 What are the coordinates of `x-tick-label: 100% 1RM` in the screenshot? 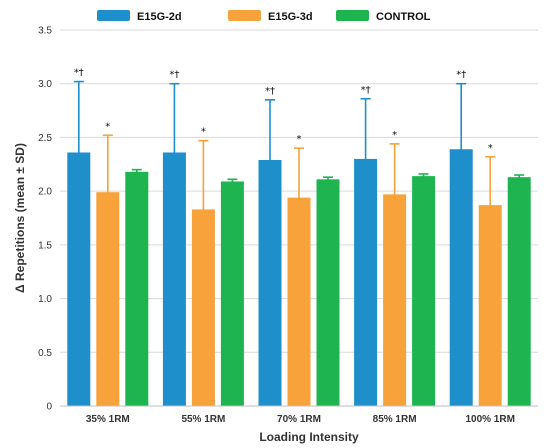 It's located at (489, 419).